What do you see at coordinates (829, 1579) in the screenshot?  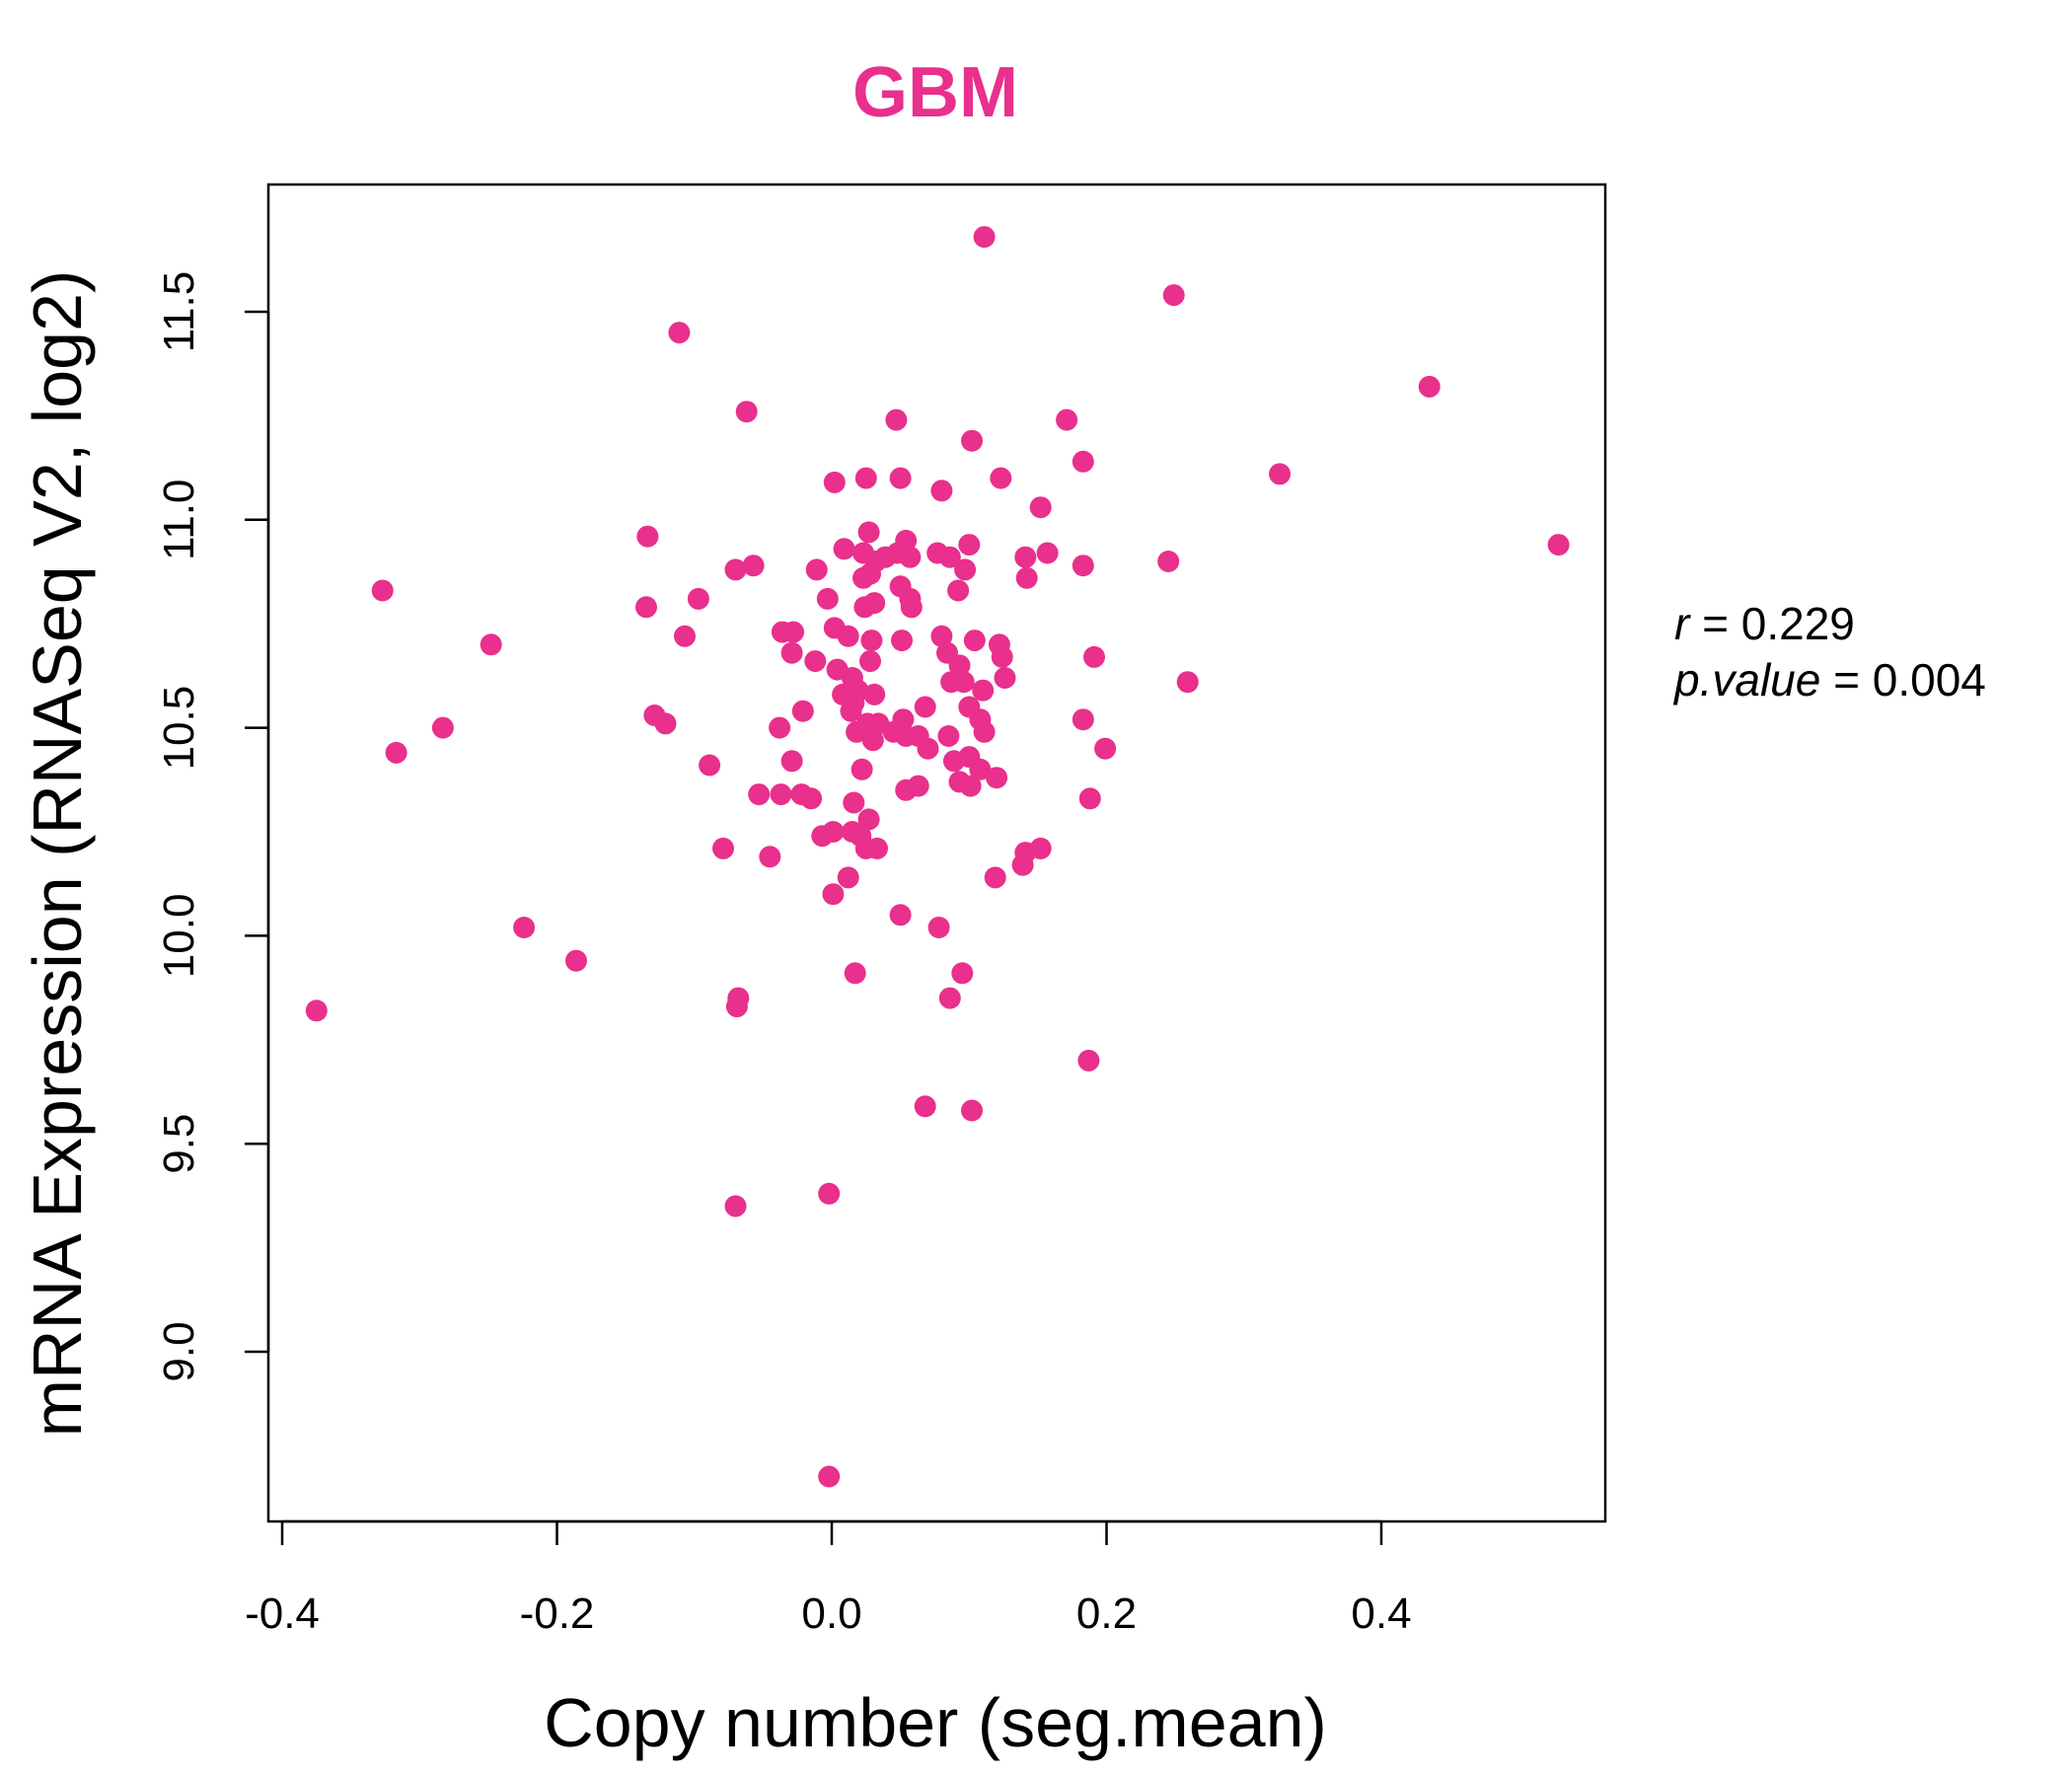 I see `x-axis: -0.4 -0.2 0.0 0.2 0.4` at bounding box center [829, 1579].